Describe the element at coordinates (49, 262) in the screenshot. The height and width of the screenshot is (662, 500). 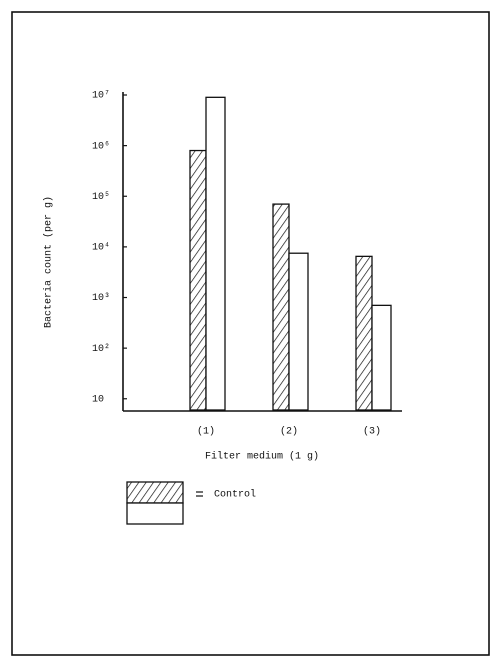
I see `y-axis-label: Bacteria count (per g)` at that location.